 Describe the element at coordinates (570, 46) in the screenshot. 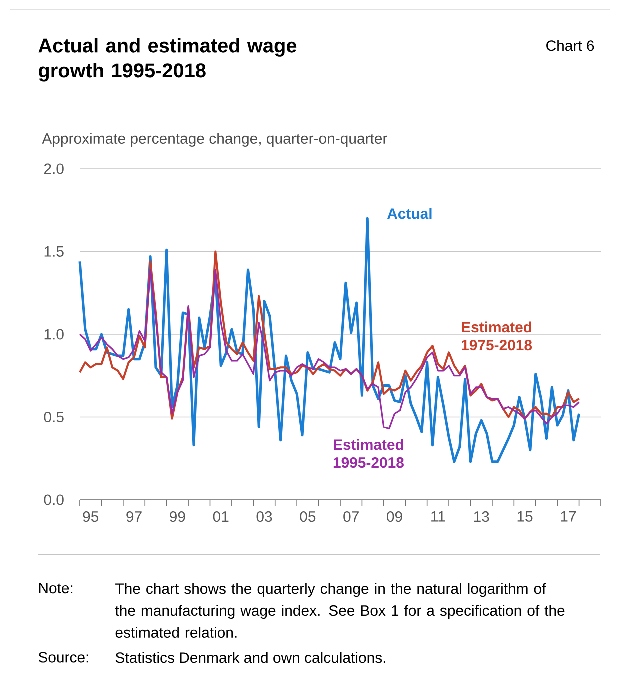

I see `caption: Chart 6` at that location.